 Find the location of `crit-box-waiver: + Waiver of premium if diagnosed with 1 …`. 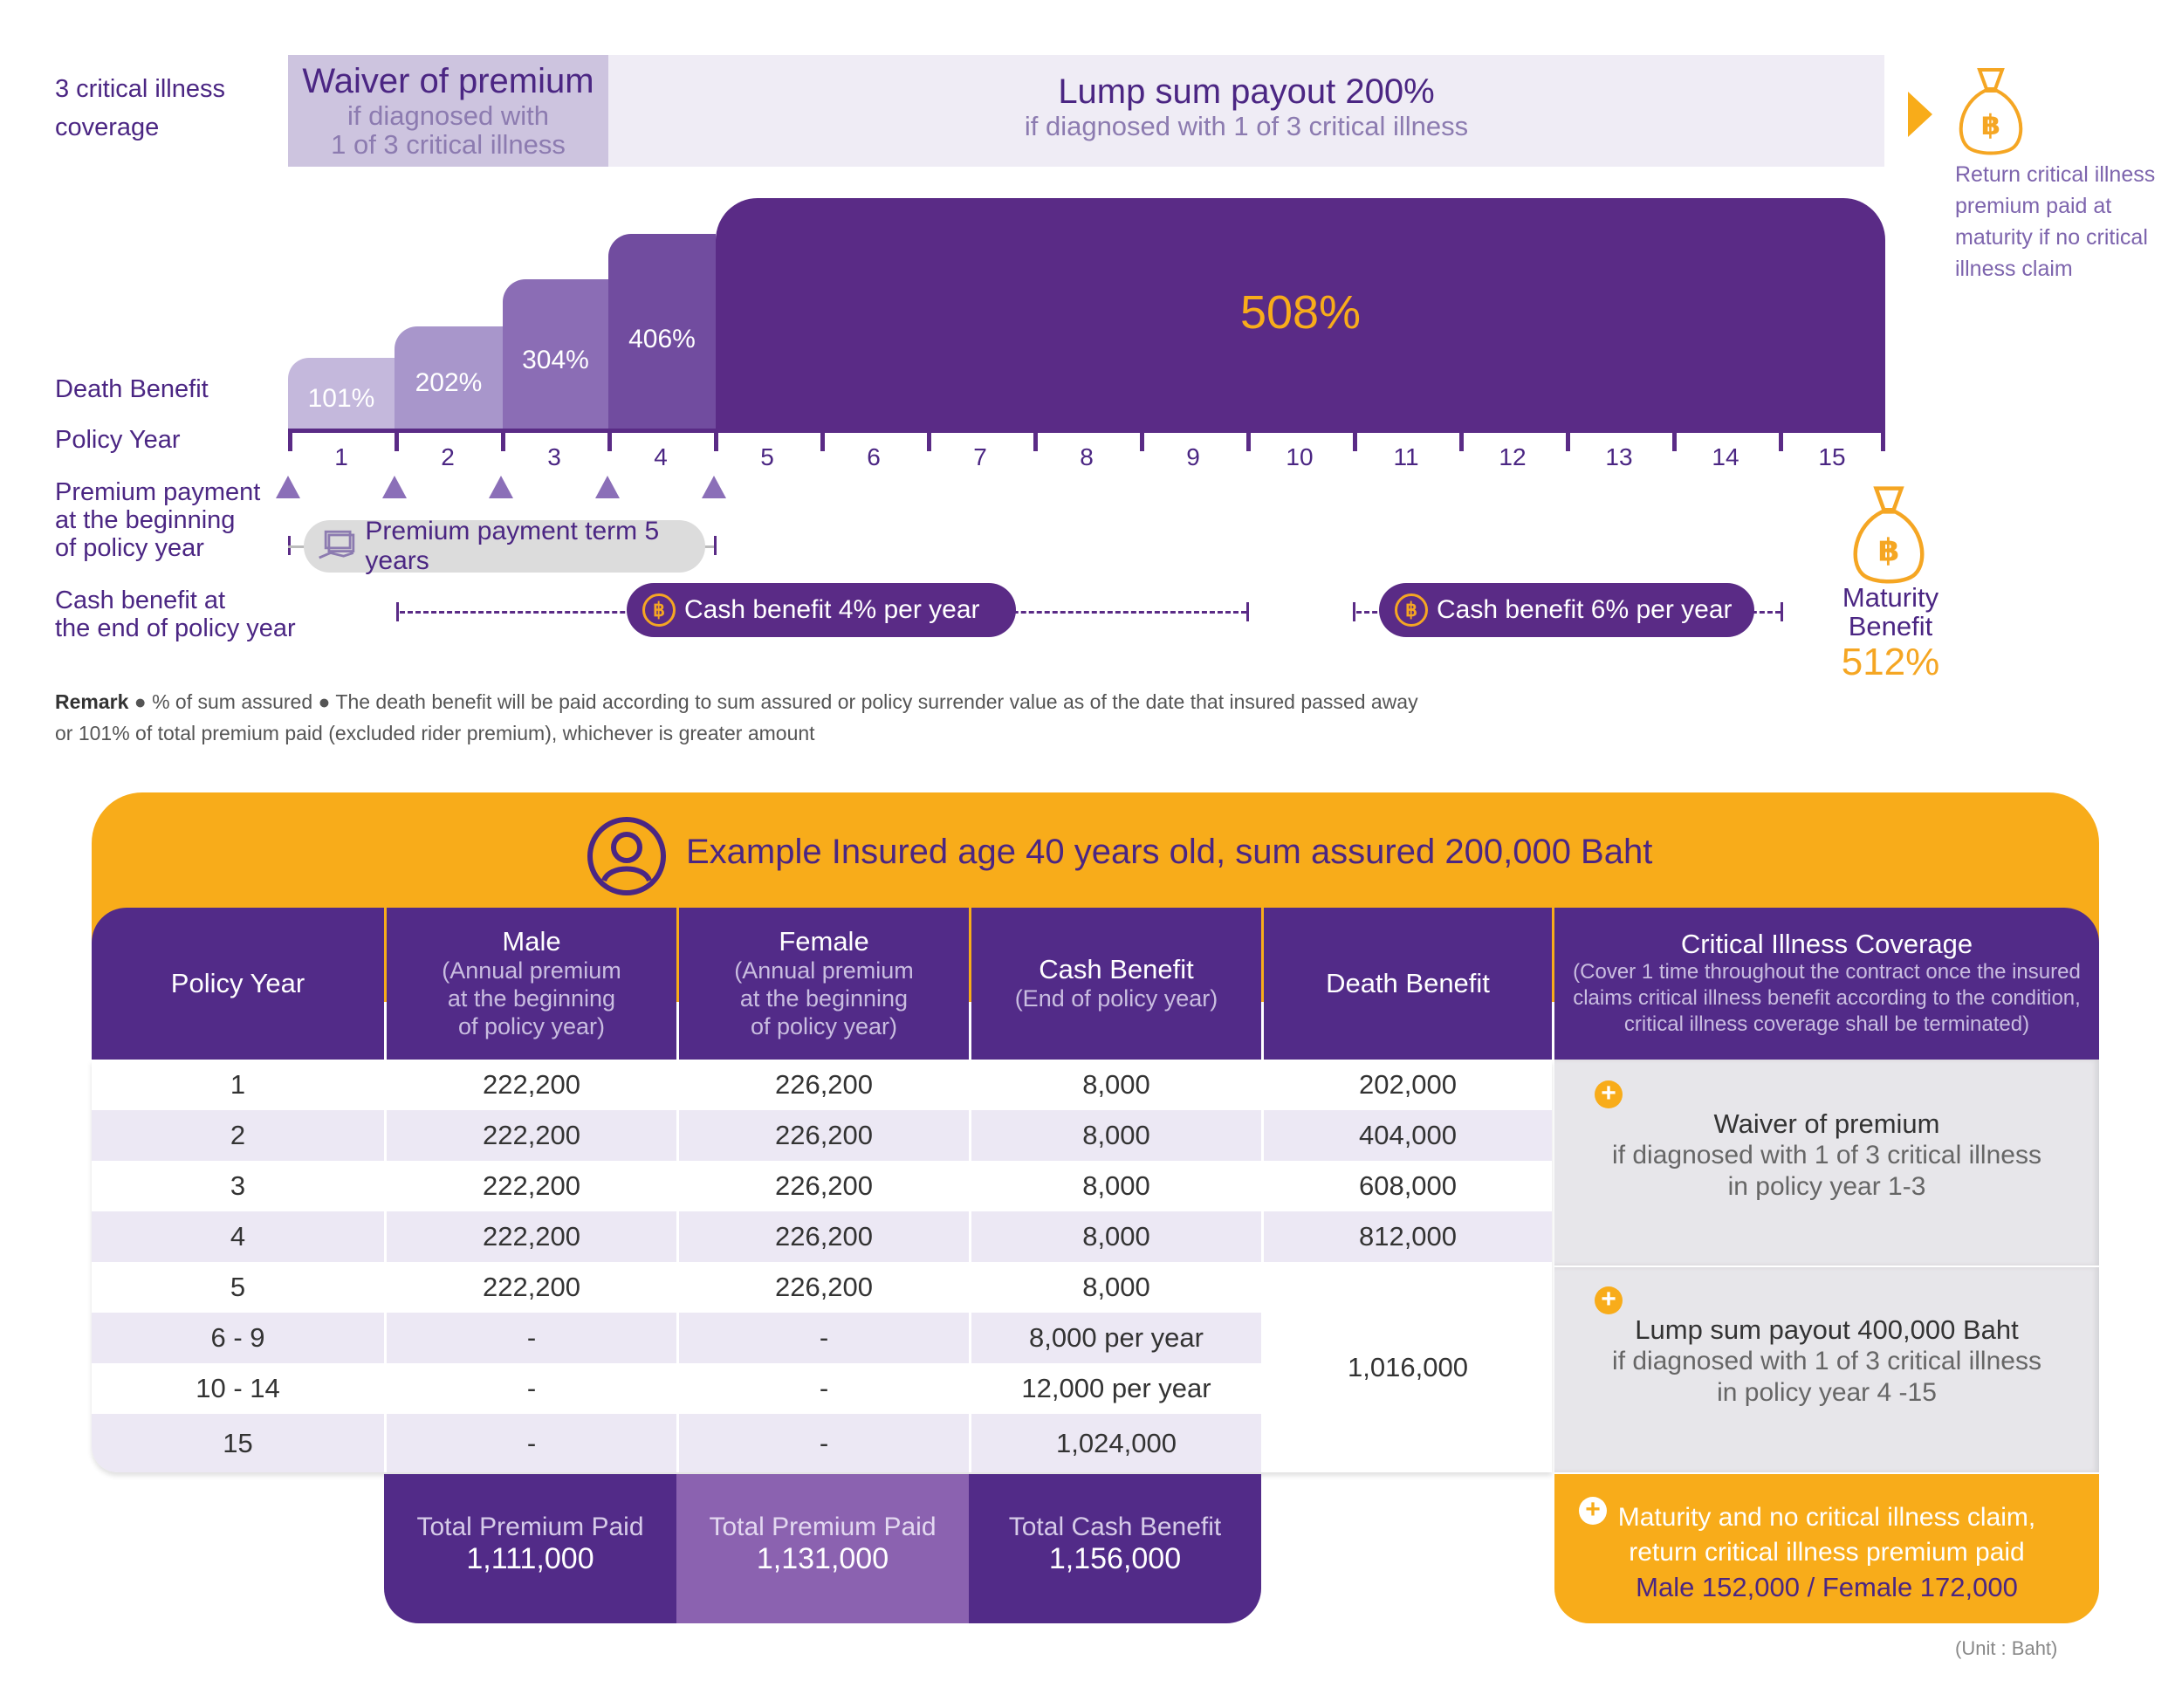

crit-box-waiver: + Waiver of premium if diagnosed with 1 … is located at coordinates (1827, 1163).